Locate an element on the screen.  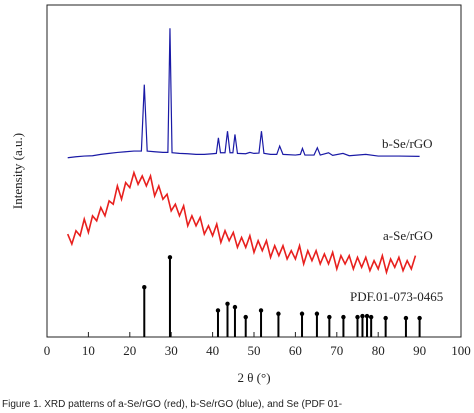
x-tick-label: 40 is located at coordinates (212, 350).